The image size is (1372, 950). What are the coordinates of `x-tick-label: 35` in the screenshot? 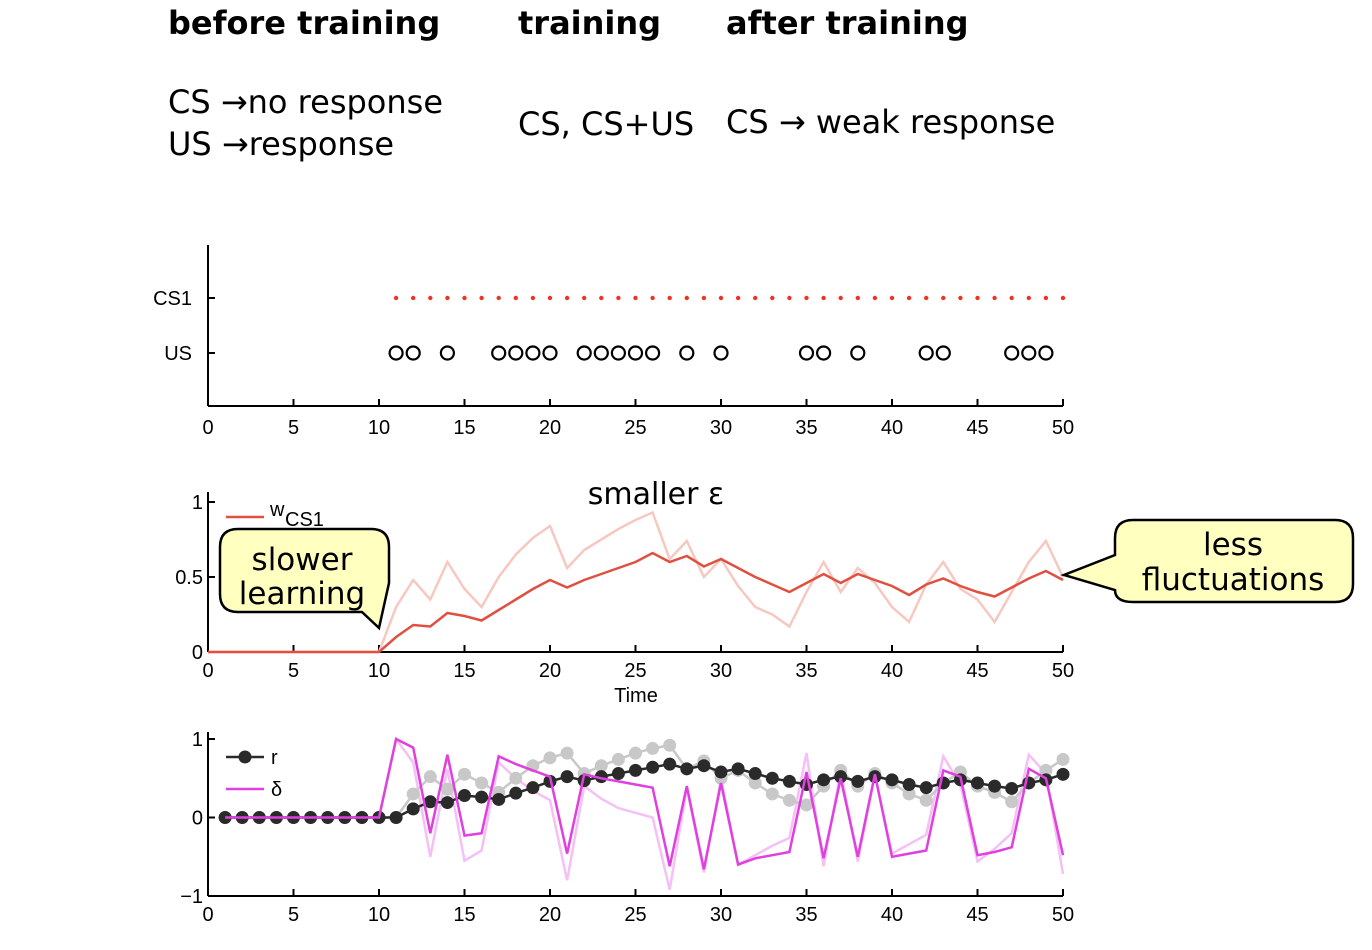 It's located at (806, 671).